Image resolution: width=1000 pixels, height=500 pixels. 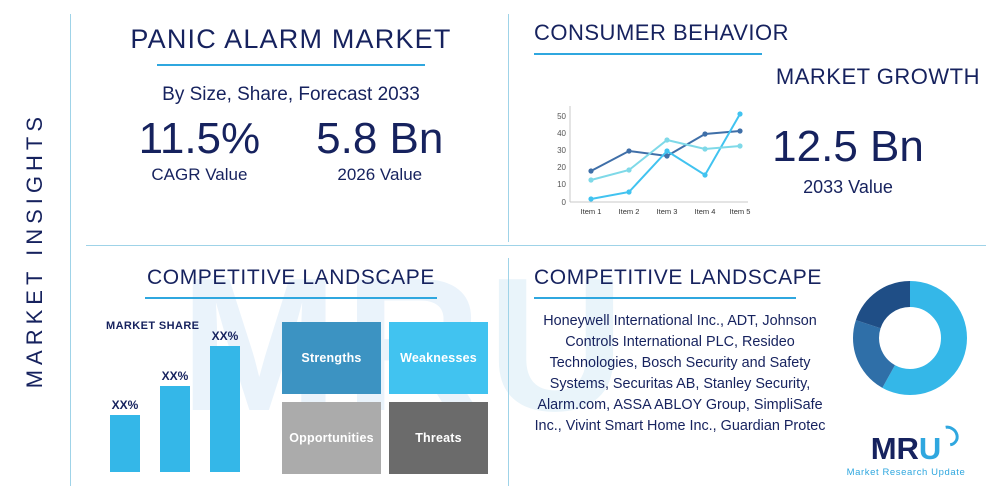 I want to click on competitive-landscape-title-left: COMPETITIVE LANDSCAPE, so click(x=291, y=277).